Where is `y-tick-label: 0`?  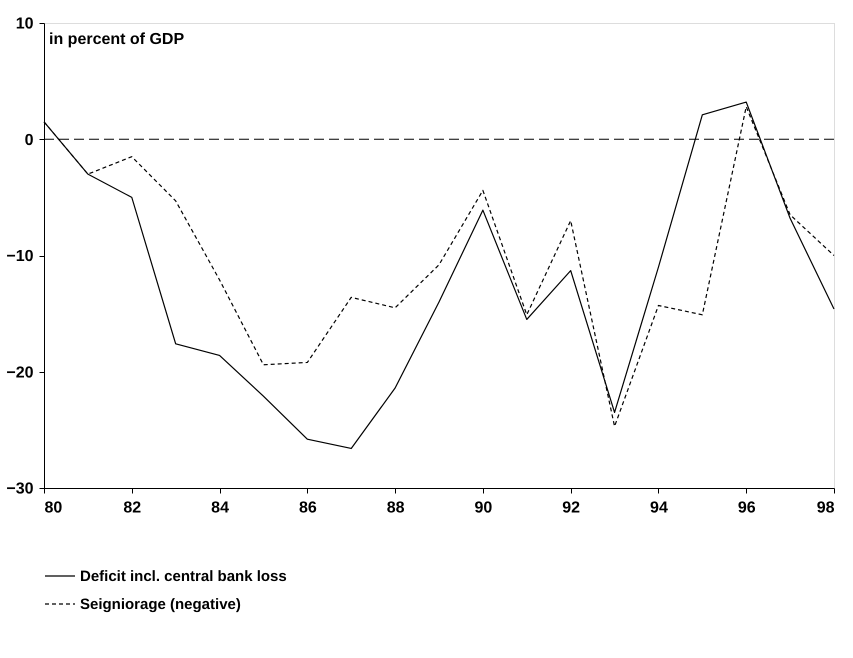
y-tick-label: 0 is located at coordinates (29, 140).